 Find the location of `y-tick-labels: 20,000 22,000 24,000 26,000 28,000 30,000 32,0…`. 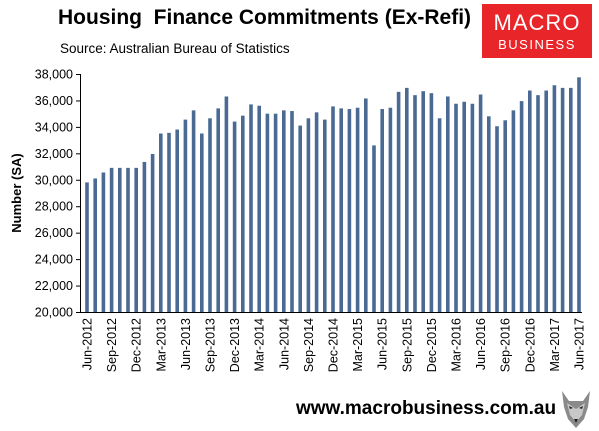

y-tick-labels: 20,000 22,000 24,000 26,000 28,000 30,000 32,0… is located at coordinates (54, 194).